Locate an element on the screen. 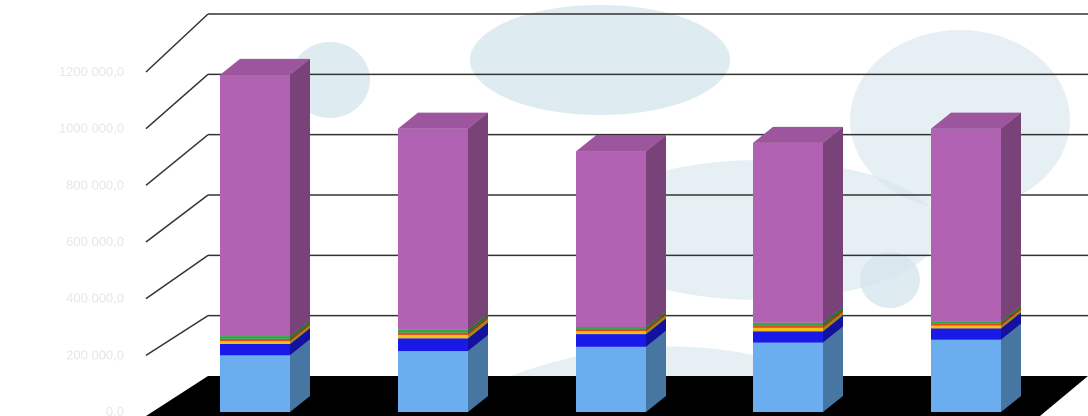  y-tick-label: 200 000,0 is located at coordinates (95, 354).